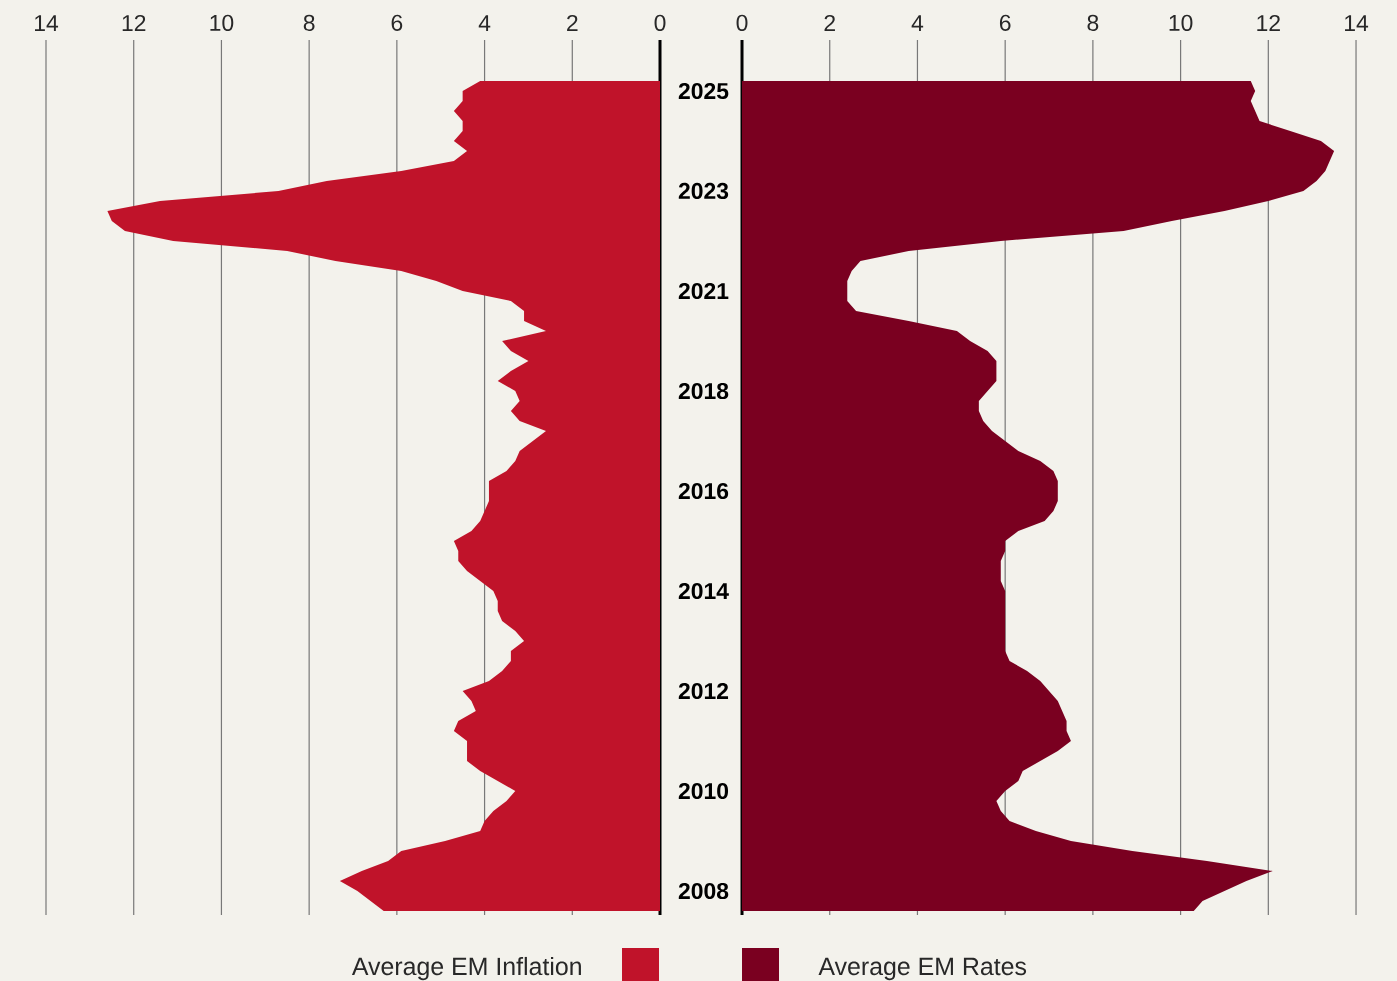 This screenshot has height=981, width=1397. I want to click on legend-label: Average EM Rates, so click(922, 969).